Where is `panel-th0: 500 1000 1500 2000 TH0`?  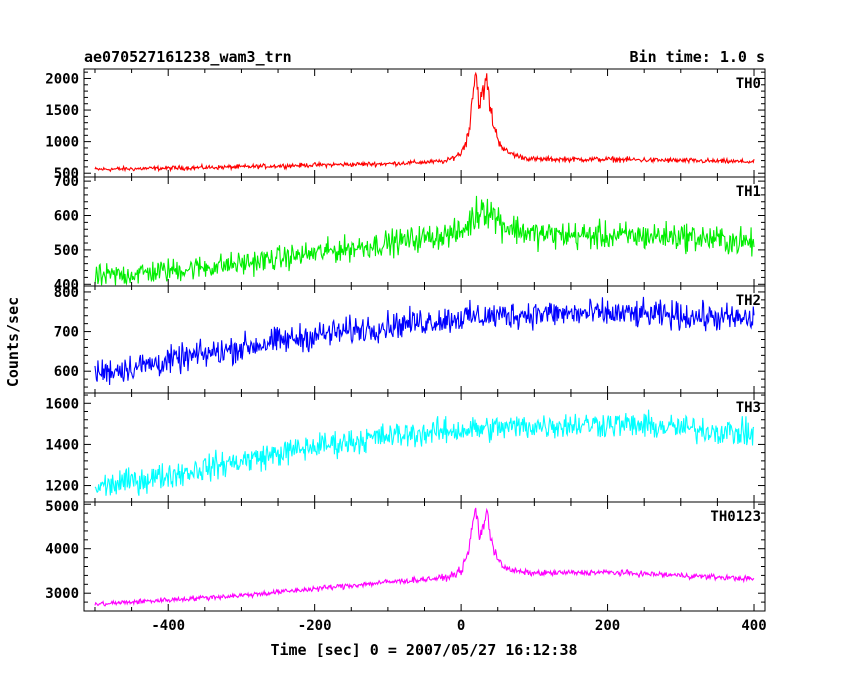 panel-th0: 500 1000 1500 2000 TH0 is located at coordinates (405, 125).